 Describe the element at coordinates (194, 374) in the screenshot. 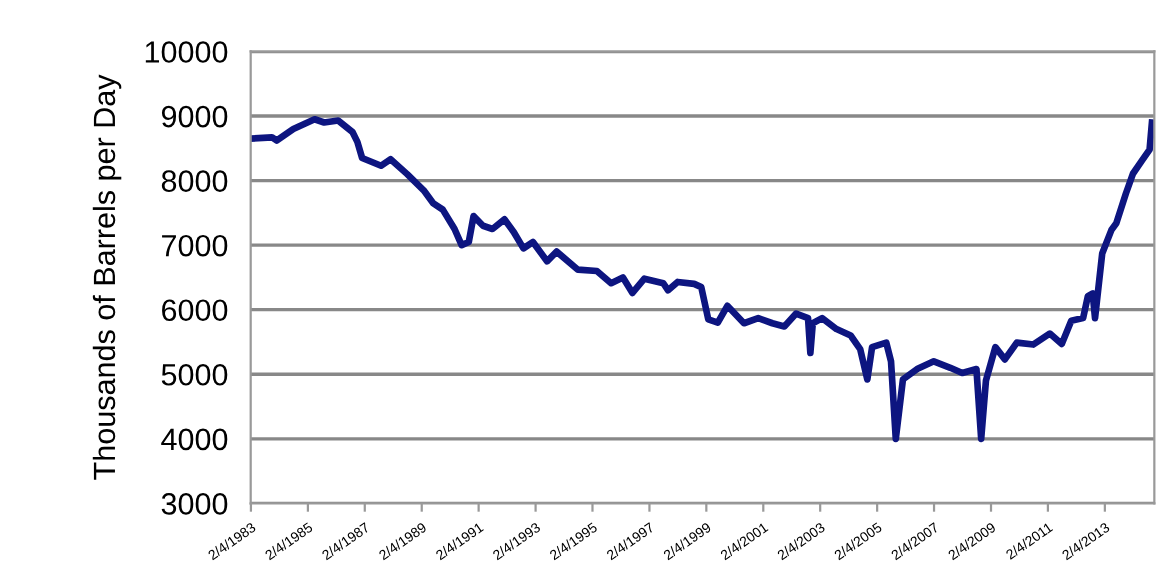

I see `y-tick-label: 5000` at that location.